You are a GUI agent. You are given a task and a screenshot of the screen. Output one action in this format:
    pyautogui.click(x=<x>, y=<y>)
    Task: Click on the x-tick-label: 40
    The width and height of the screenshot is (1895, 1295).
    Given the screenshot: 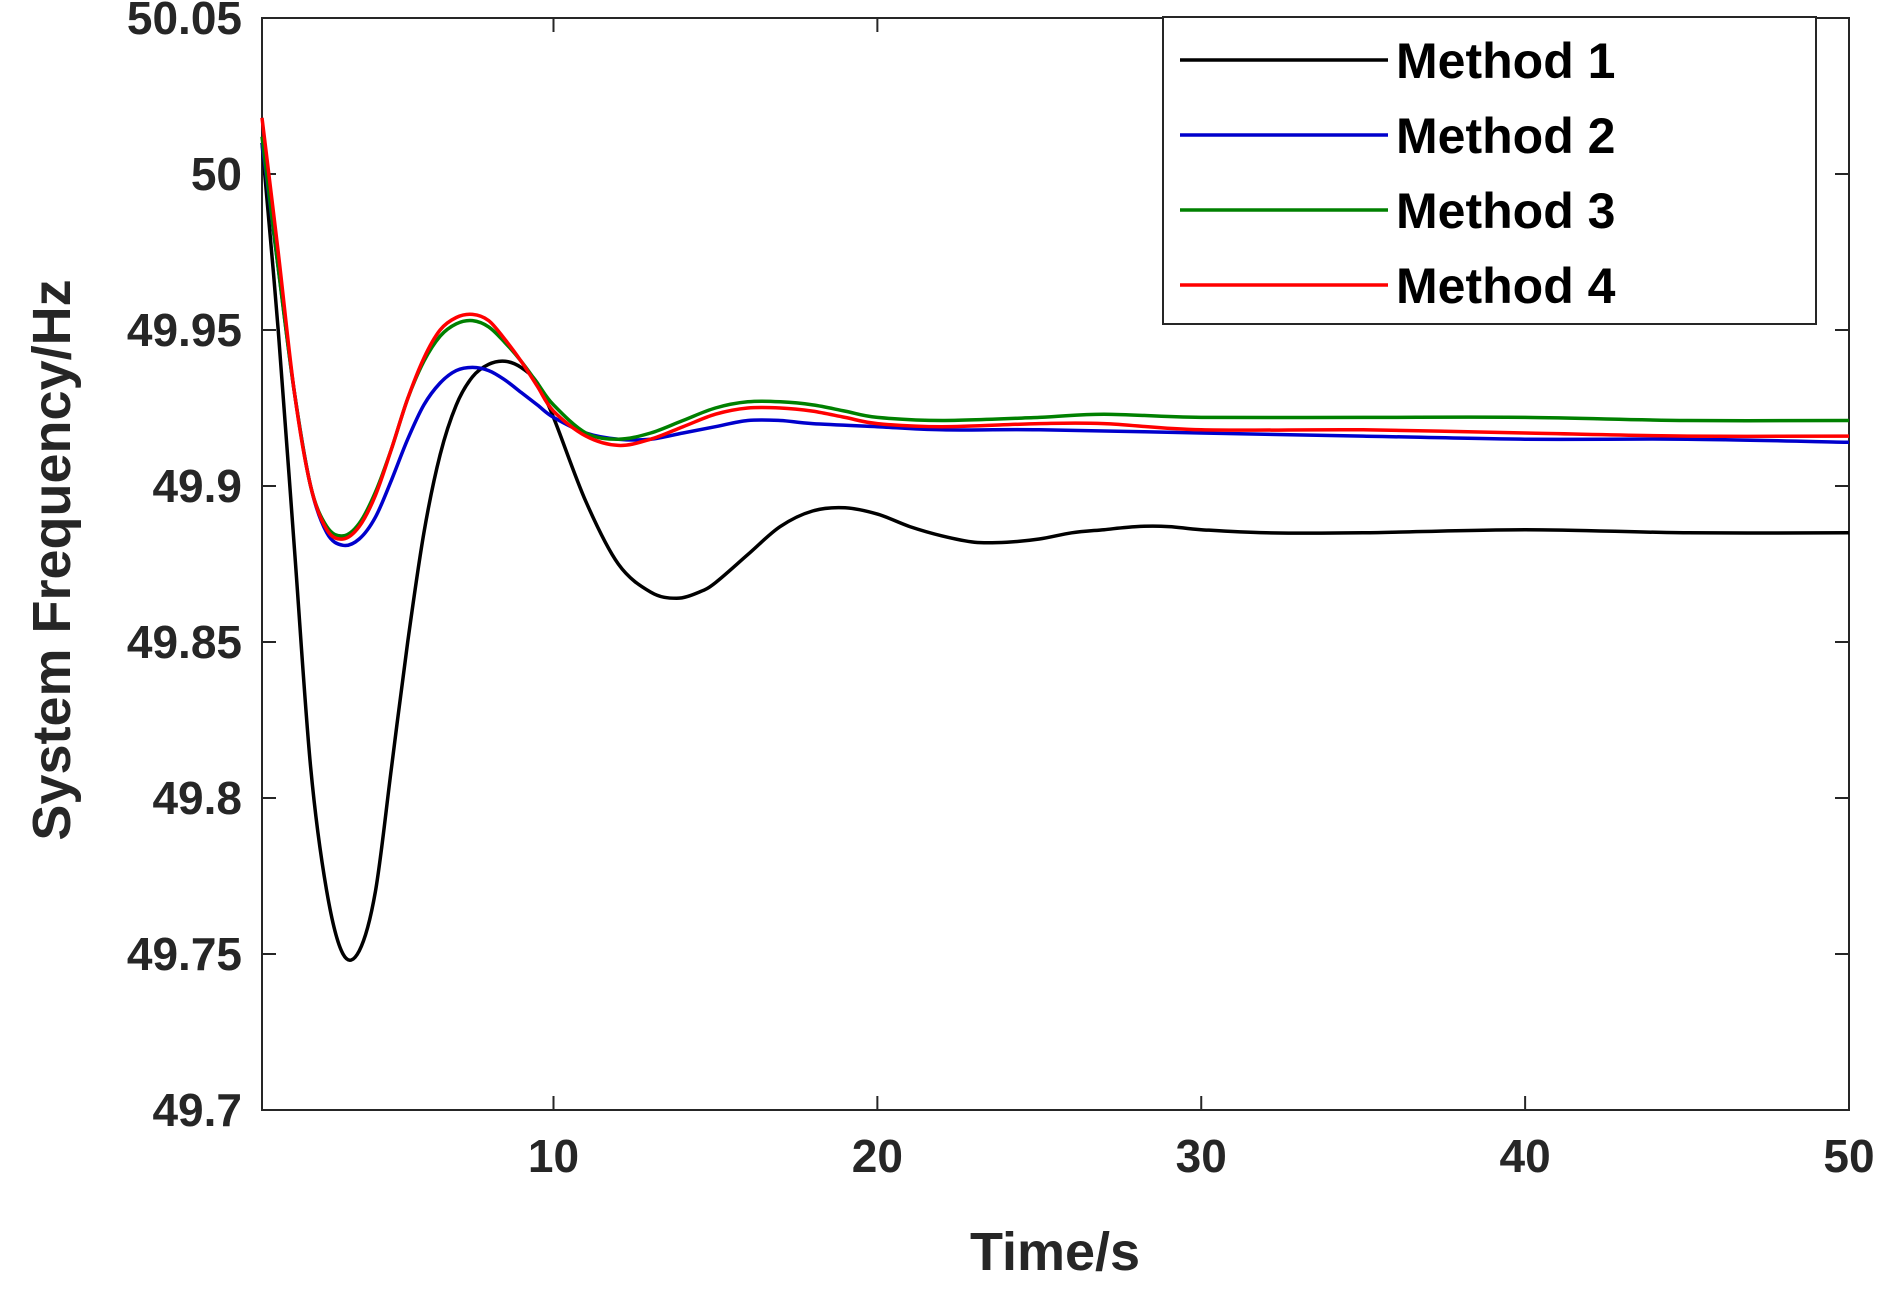 What is the action you would take?
    pyautogui.click(x=1525, y=1156)
    